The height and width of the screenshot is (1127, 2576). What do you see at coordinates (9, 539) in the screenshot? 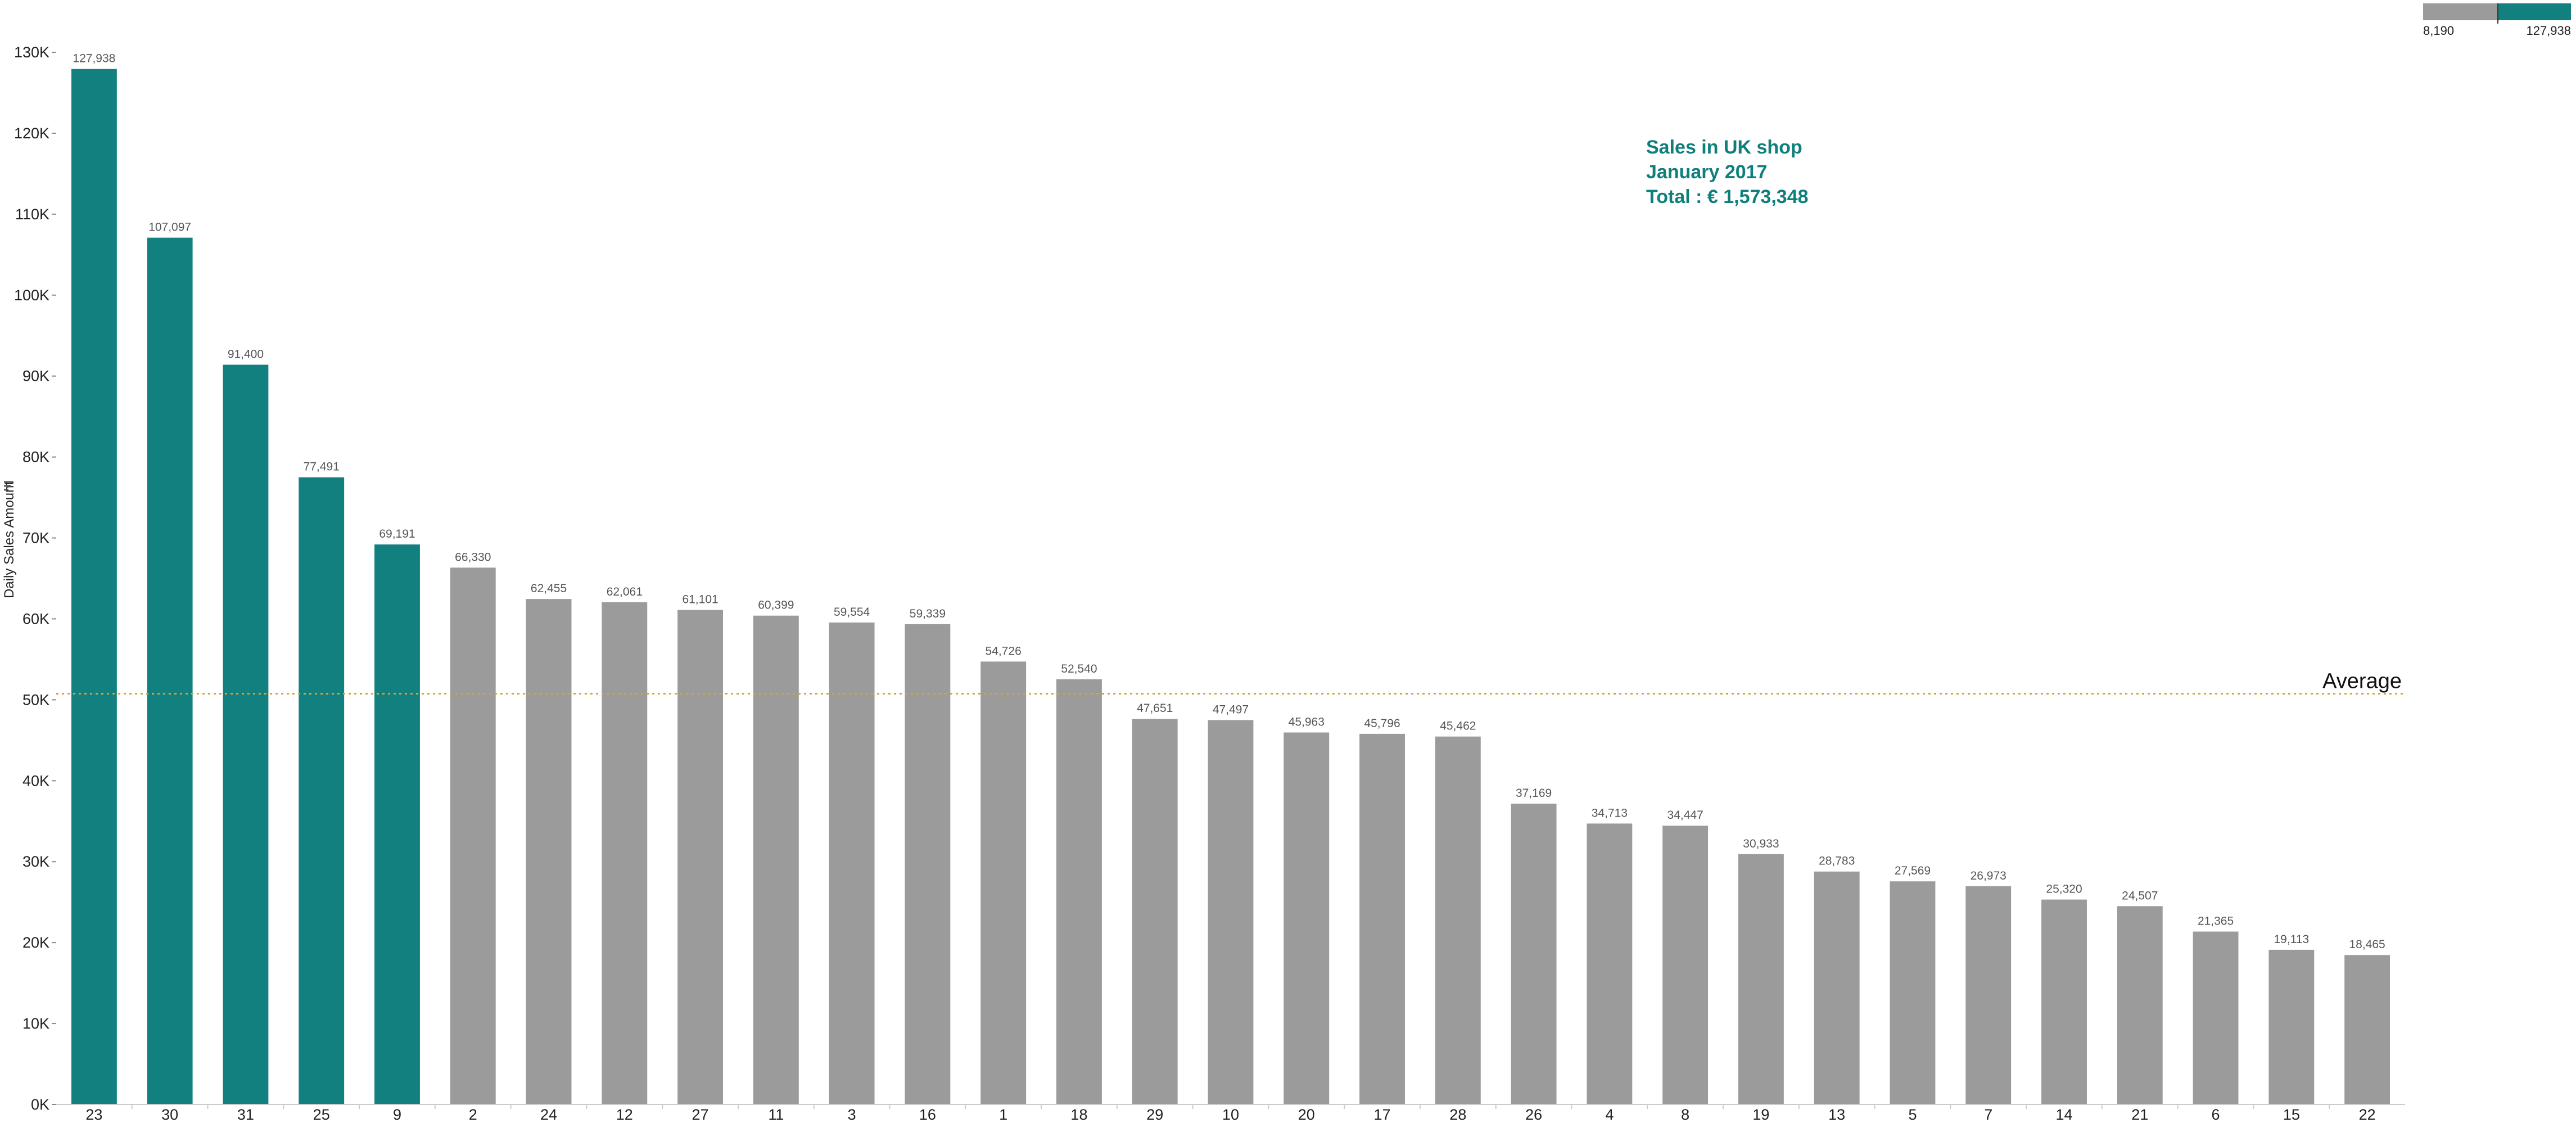
I see `y-axis-title: Daily Sales Amount` at bounding box center [9, 539].